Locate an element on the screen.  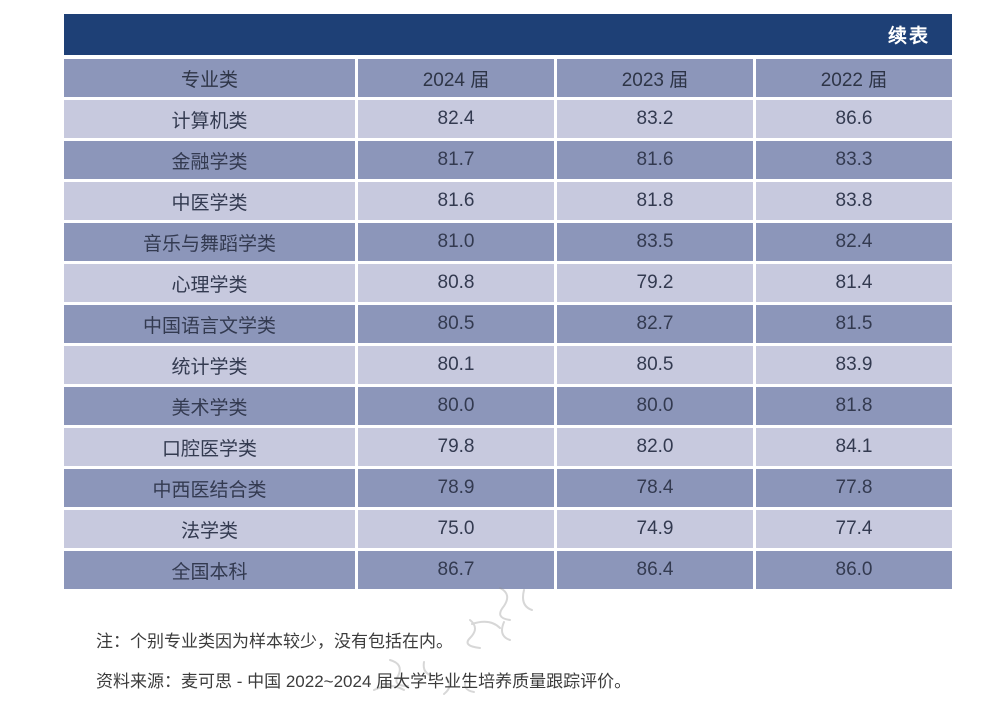
value-cell: 83.3 is located at coordinates (854, 160).